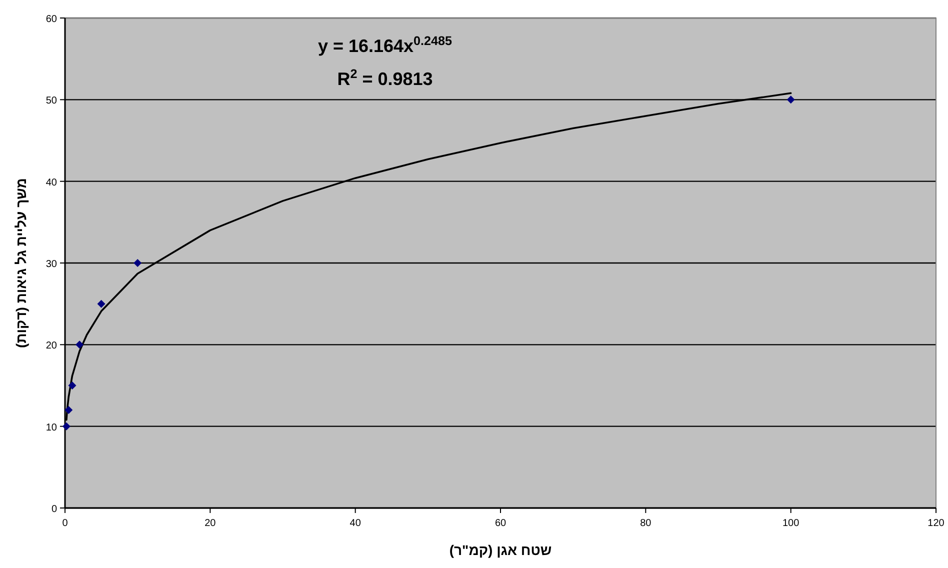  Describe the element at coordinates (65, 523) in the screenshot. I see `x-tick-label: 0` at that location.